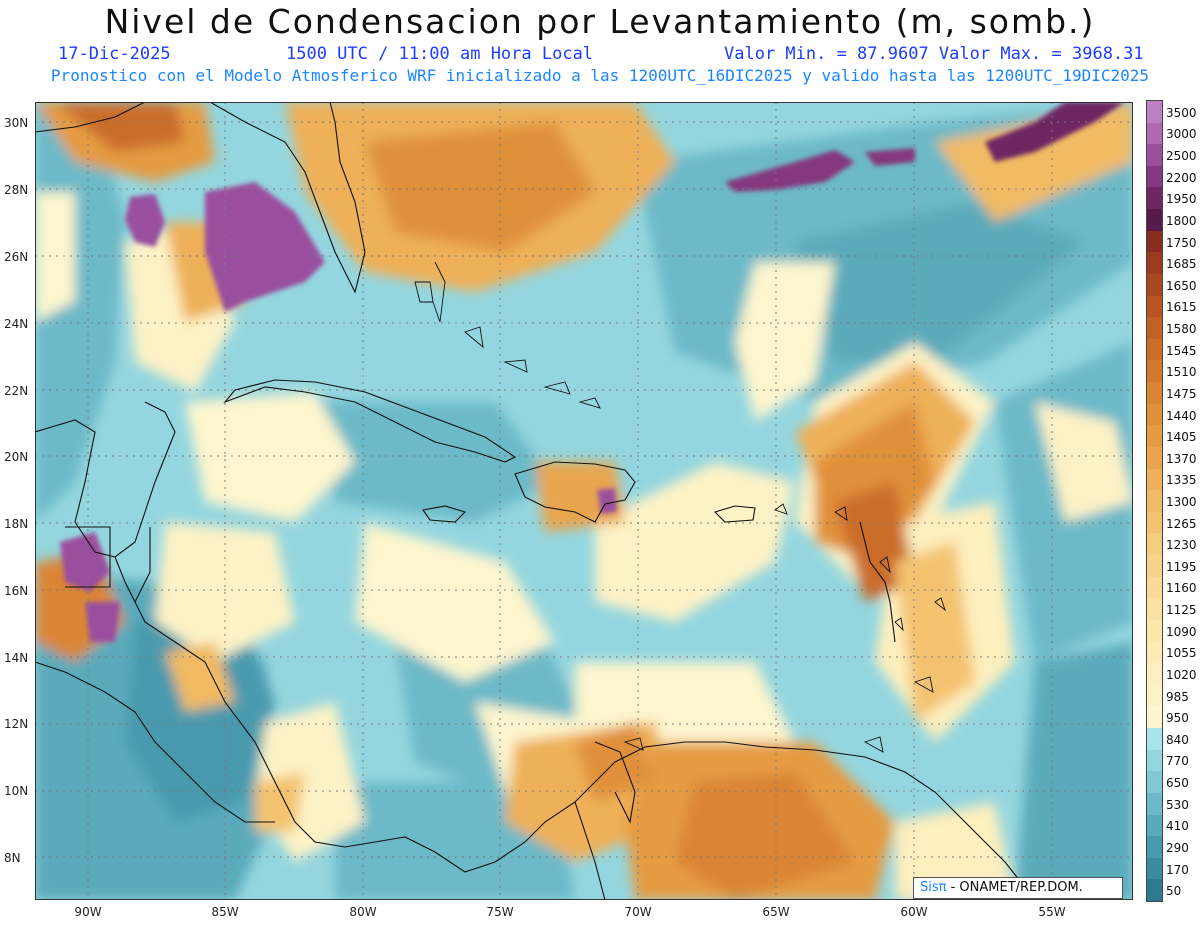  I want to click on legend-label: 650, so click(1177, 783).